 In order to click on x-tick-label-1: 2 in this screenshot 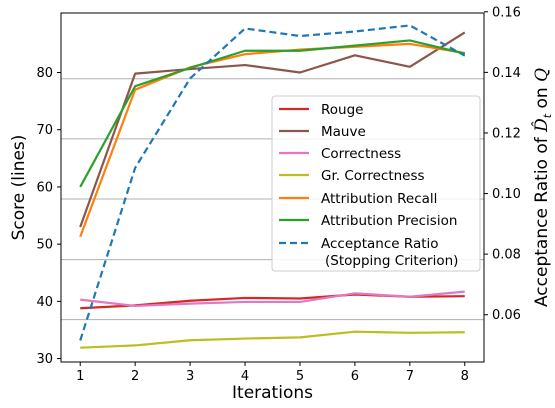, I will do `click(135, 376)`.